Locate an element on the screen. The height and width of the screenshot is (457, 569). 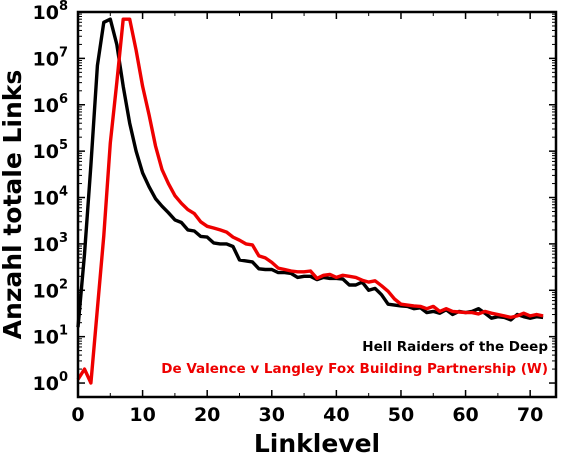
x-tick-label: 10 is located at coordinates (142, 415).